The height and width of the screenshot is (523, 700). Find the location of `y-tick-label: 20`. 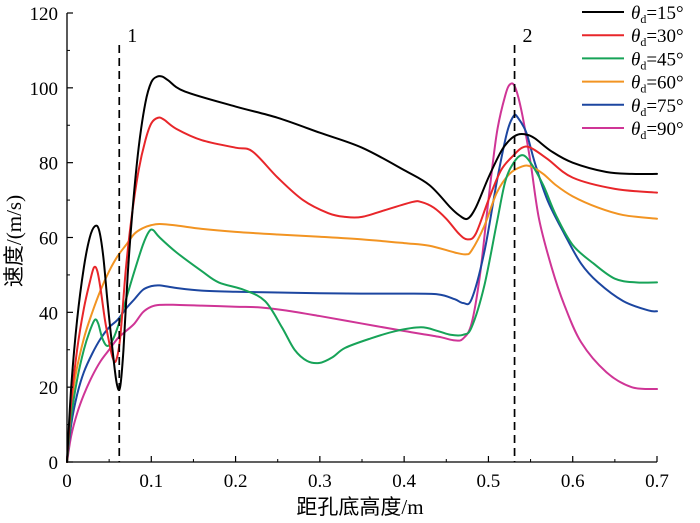

y-tick-label: 20 is located at coordinates (48, 388).